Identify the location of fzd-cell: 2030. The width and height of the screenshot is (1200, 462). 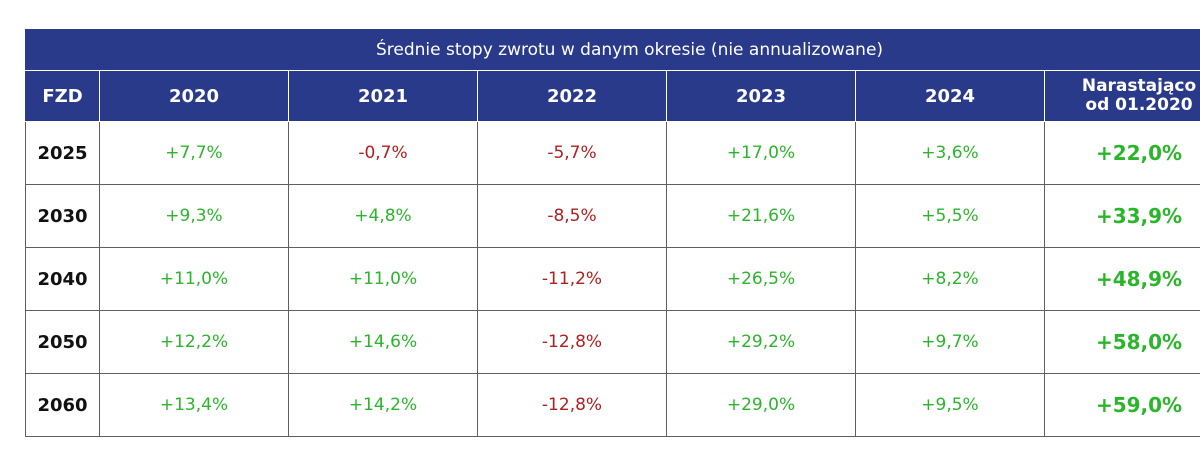
(62, 216).